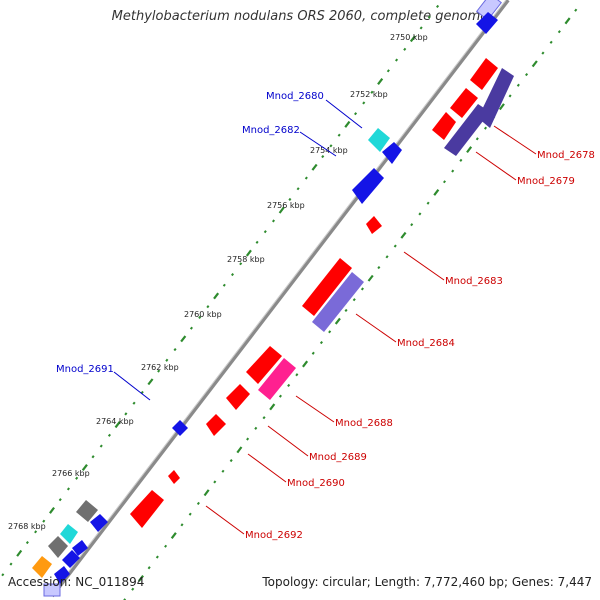 This screenshot has height=600, width=600. Describe the element at coordinates (246, 259) in the screenshot. I see `kbp-label-2758: 2758 kbp` at that location.